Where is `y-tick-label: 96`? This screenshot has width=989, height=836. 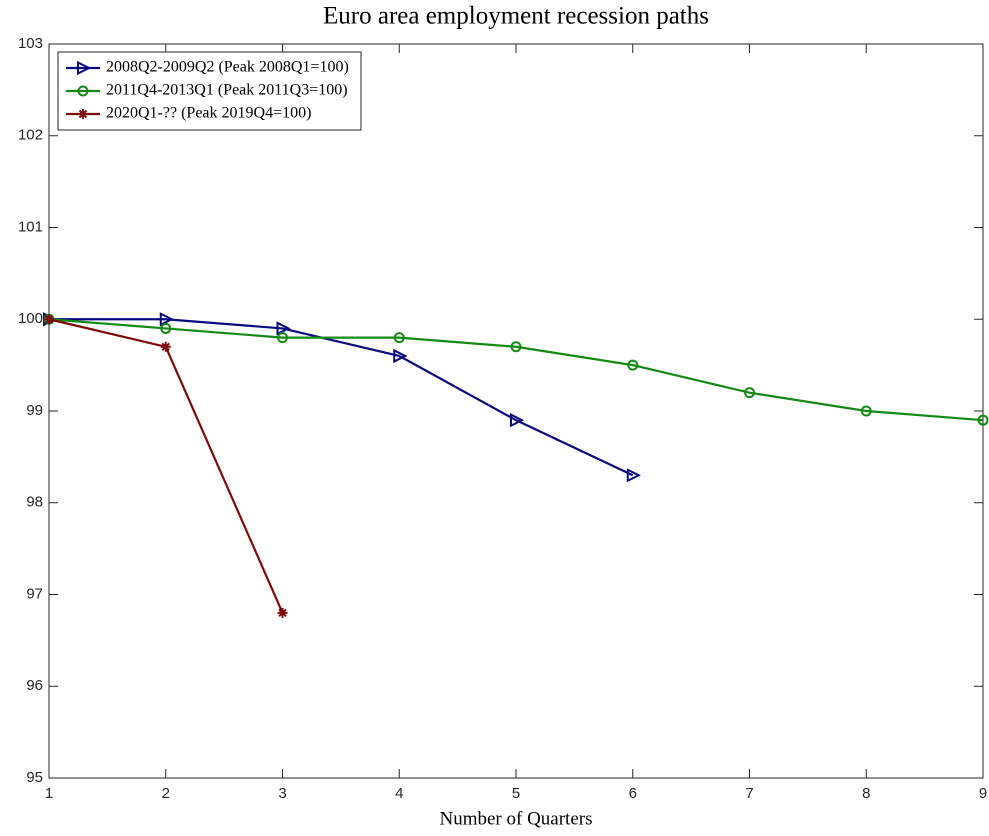
y-tick-label: 96 is located at coordinates (34, 685).